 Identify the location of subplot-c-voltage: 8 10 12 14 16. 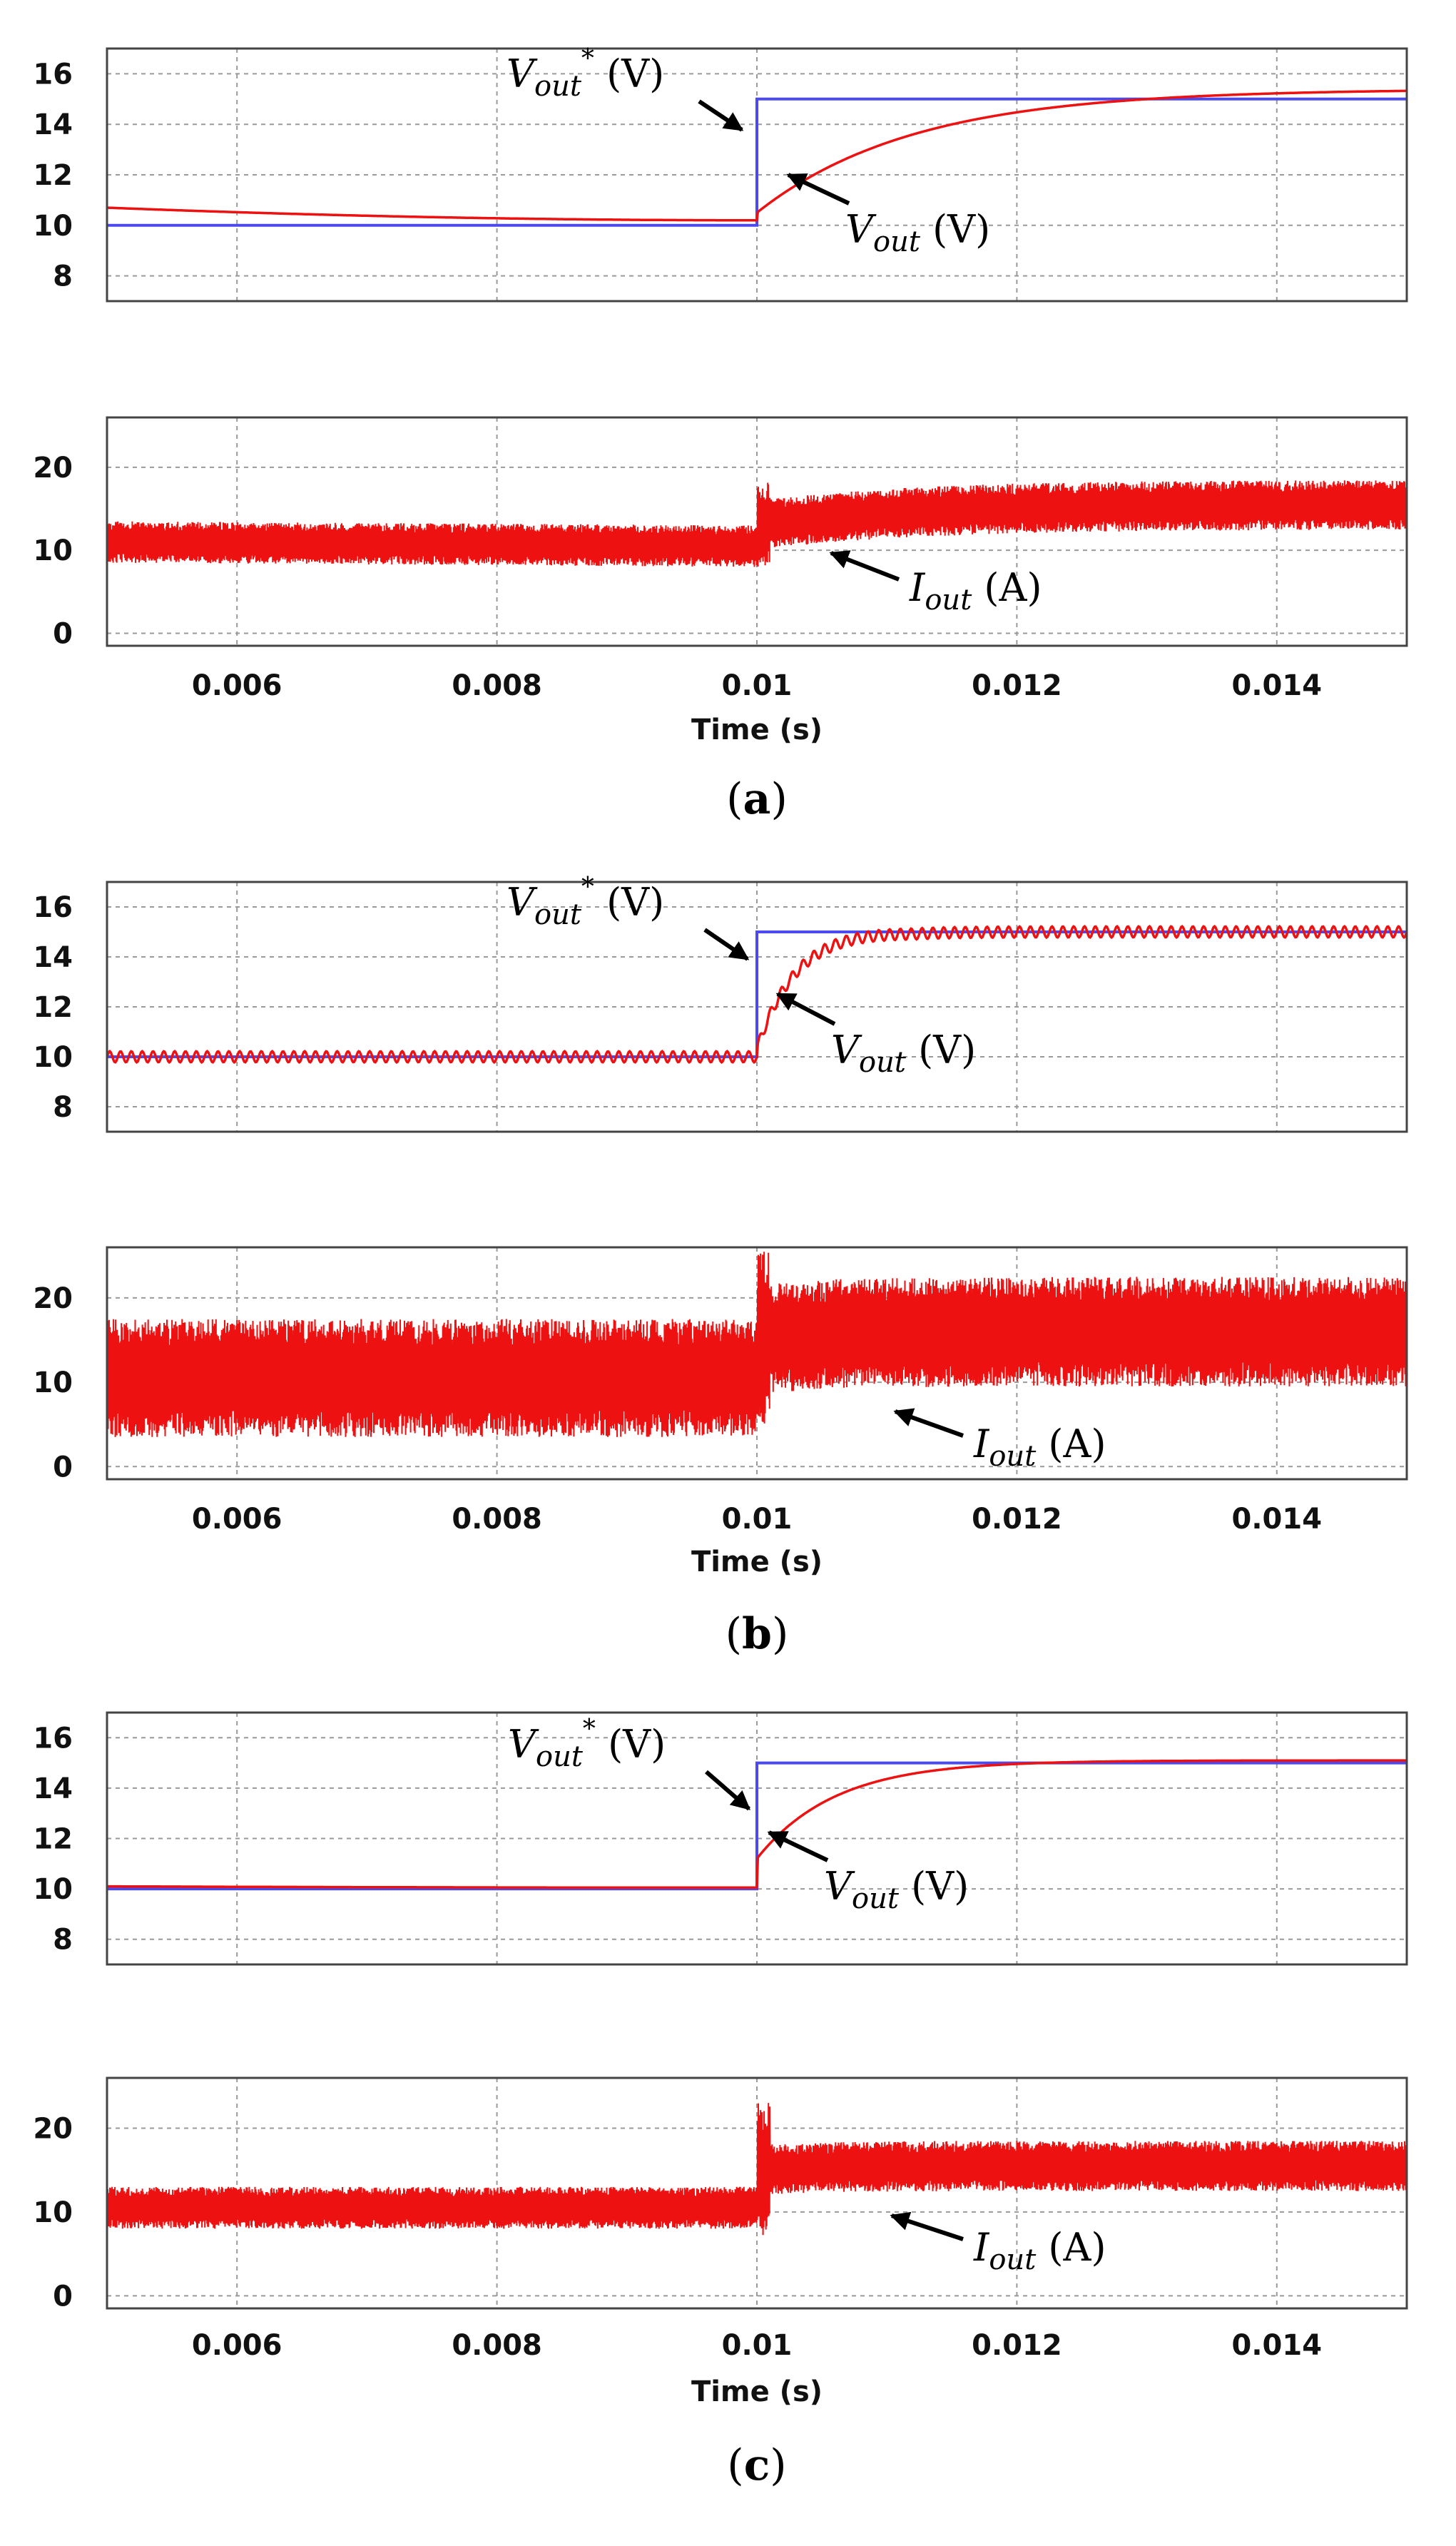
(720, 1838).